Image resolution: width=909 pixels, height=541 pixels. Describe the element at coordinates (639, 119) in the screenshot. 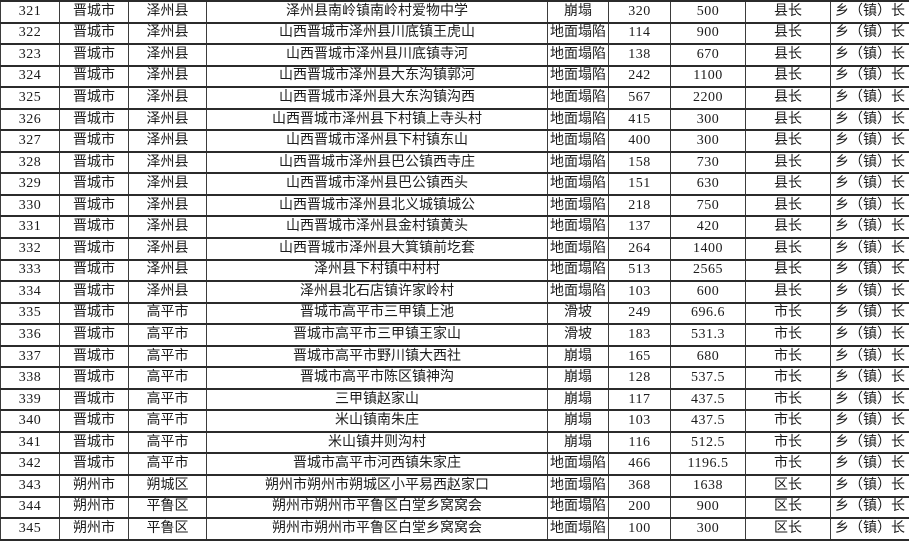

I see `value-a-cell: 415` at that location.